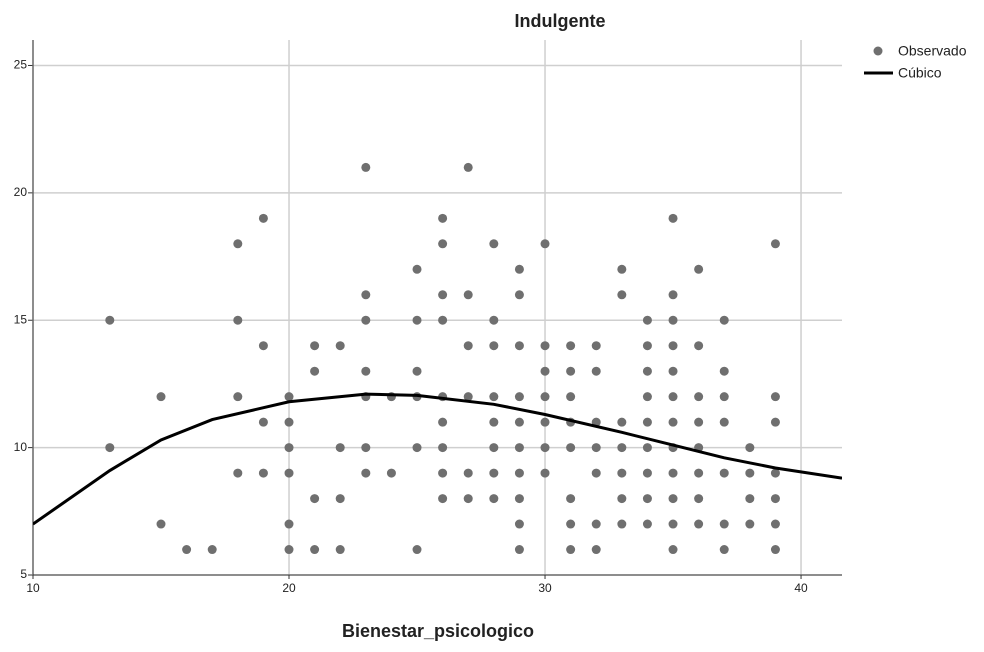  What do you see at coordinates (801, 588) in the screenshot?
I see `x-tick-label: 40` at bounding box center [801, 588].